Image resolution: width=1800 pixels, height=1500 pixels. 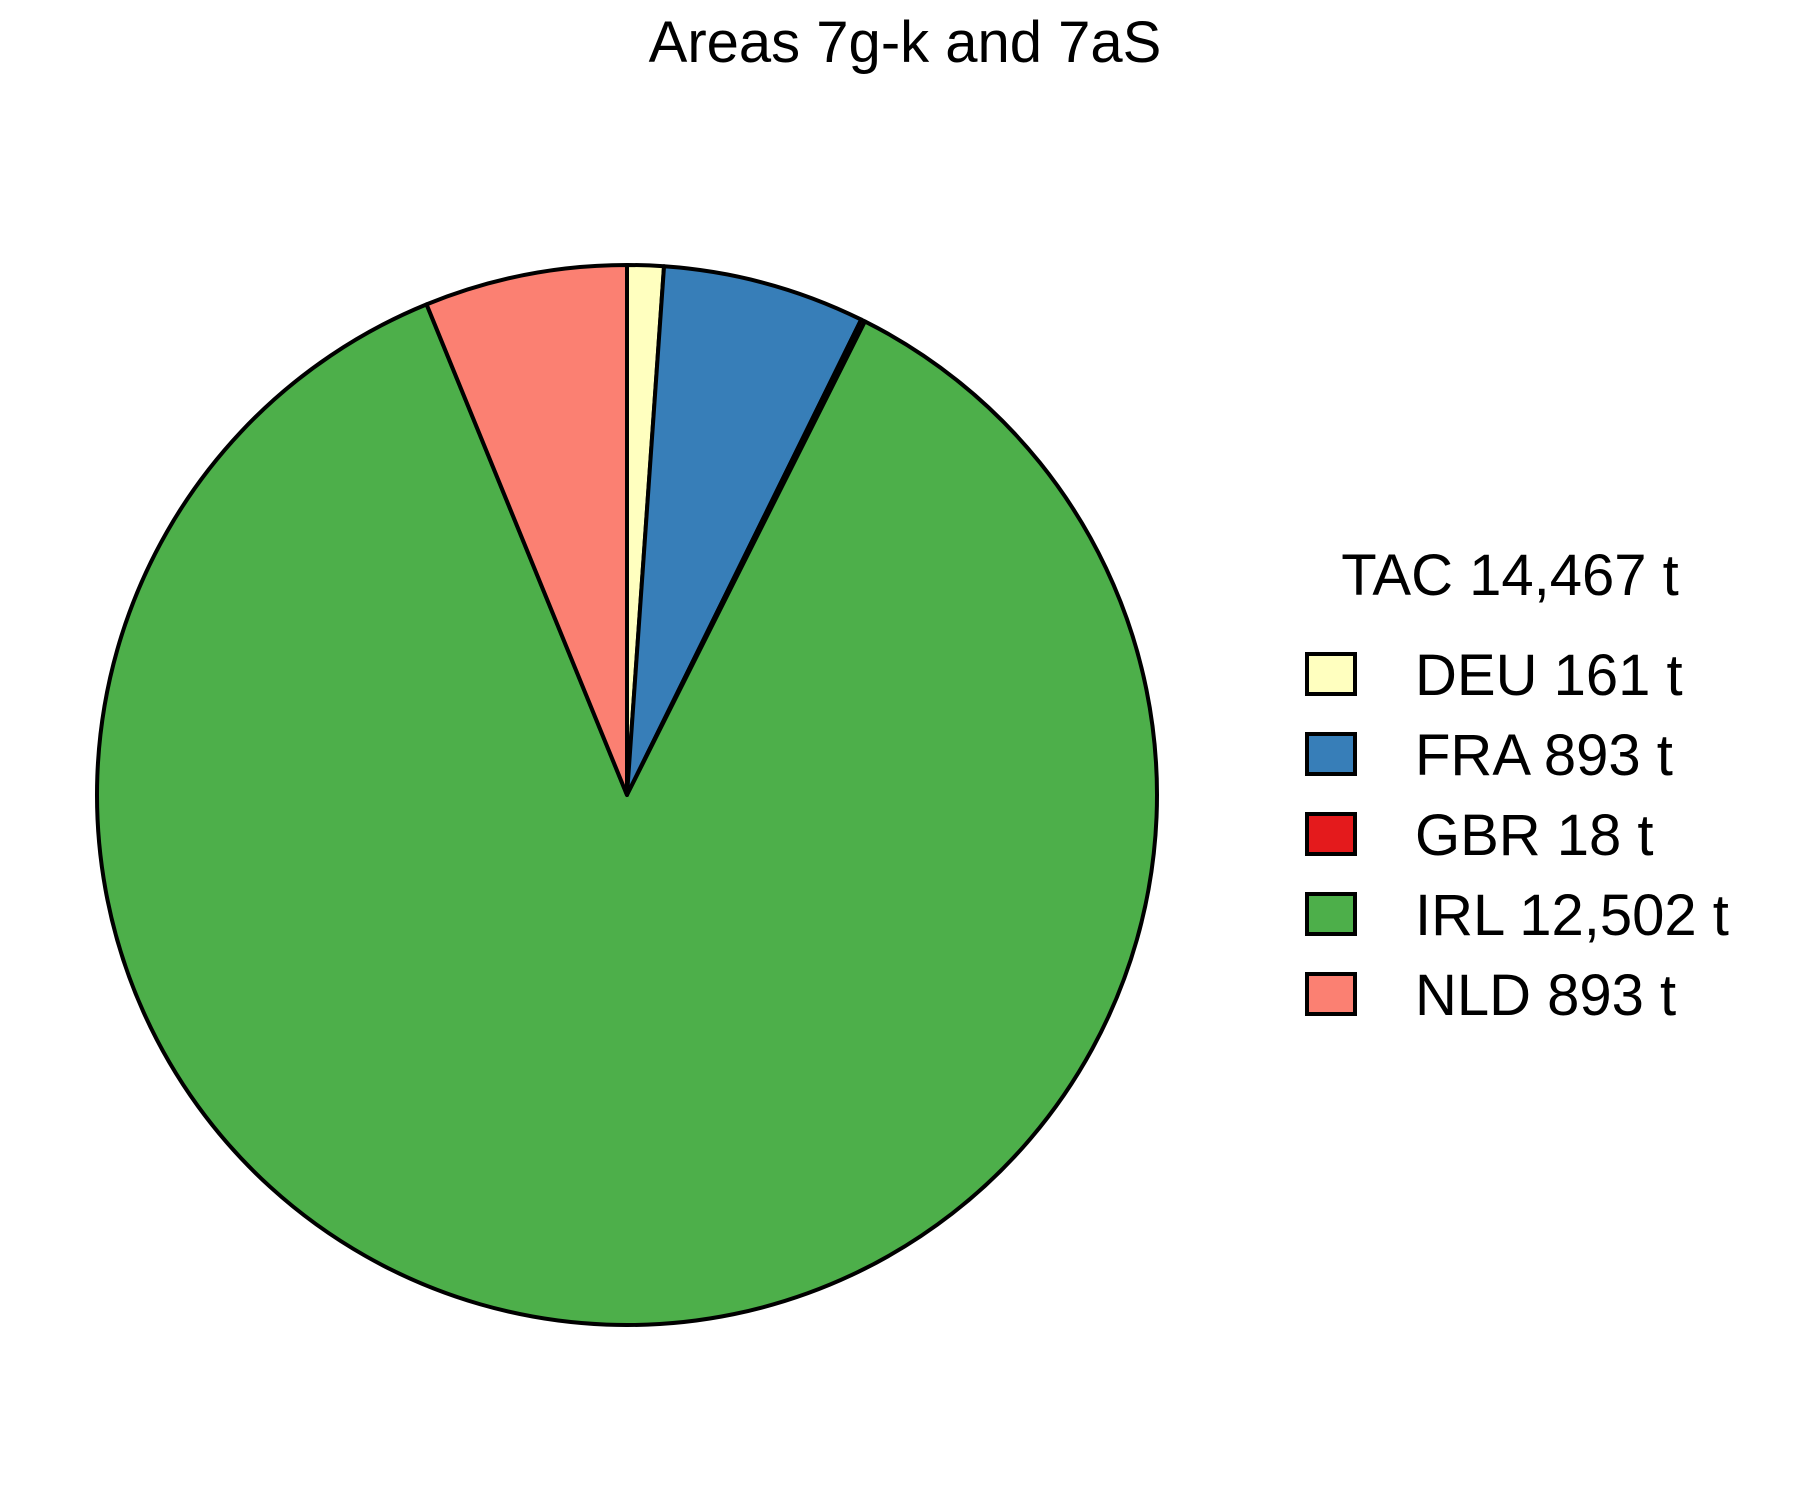 I want to click on legend-item-deu: DEU 161 t, so click(x=1494, y=675).